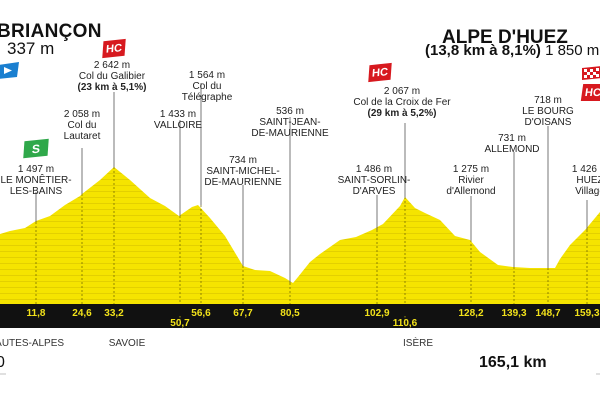 The width and height of the screenshot is (600, 400). What do you see at coordinates (290, 313) in the screenshot?
I see `km-marker: 80,5` at bounding box center [290, 313].